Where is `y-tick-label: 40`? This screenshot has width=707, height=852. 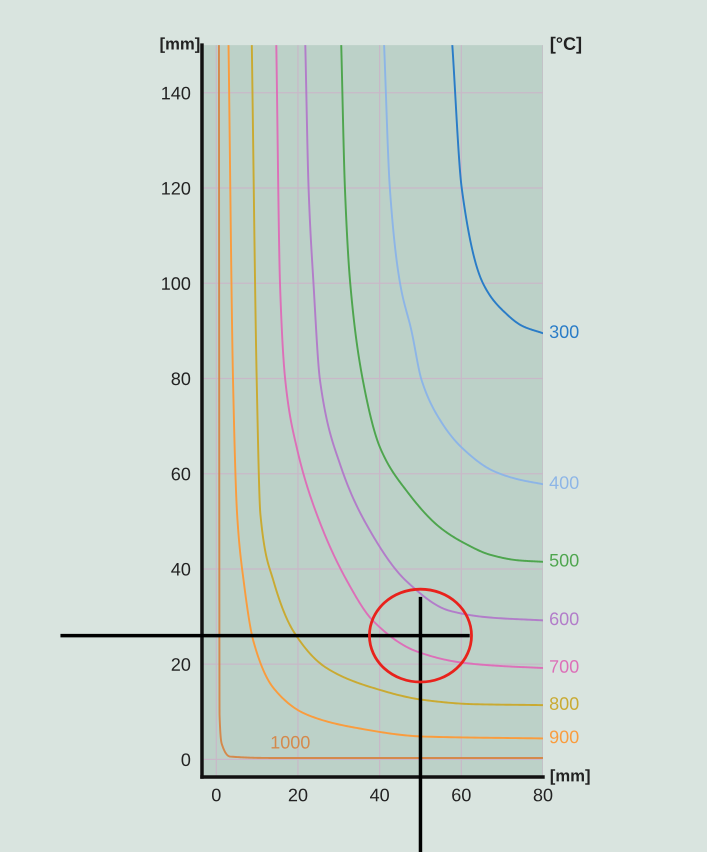 y-tick-label: 40 is located at coordinates (180, 569).